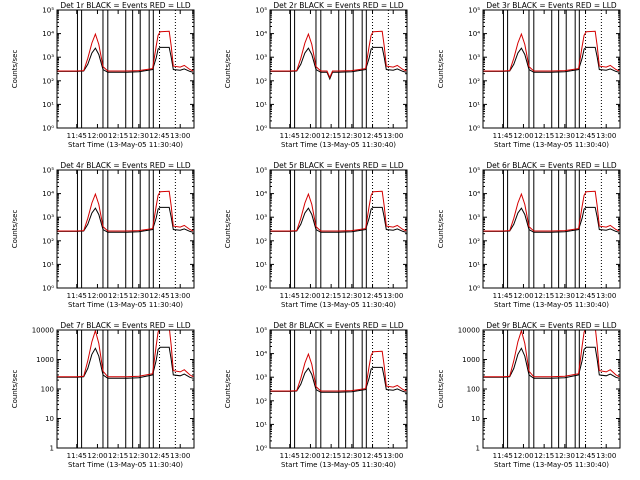 The height and width of the screenshot is (480, 640). What do you see at coordinates (47, 390) in the screenshot?
I see `y-tick-label: 100` at bounding box center [47, 390].